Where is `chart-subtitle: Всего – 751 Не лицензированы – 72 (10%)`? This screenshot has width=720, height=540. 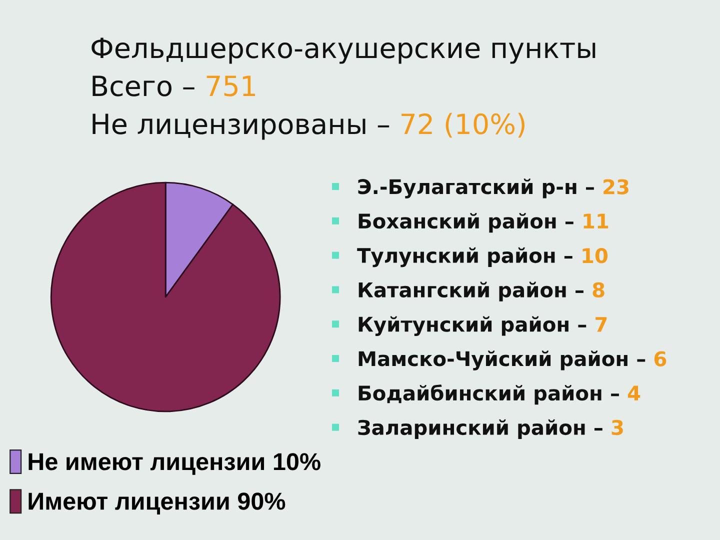 chart-subtitle: Всего – 751 Не лицензированы – 72 (10%) is located at coordinates (308, 108).